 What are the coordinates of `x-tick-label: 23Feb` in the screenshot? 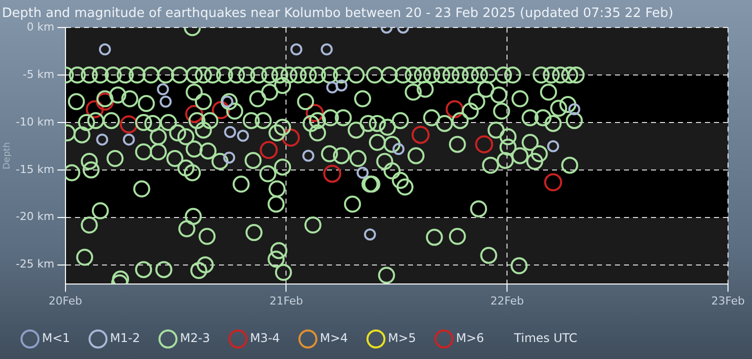 It's located at (728, 301).